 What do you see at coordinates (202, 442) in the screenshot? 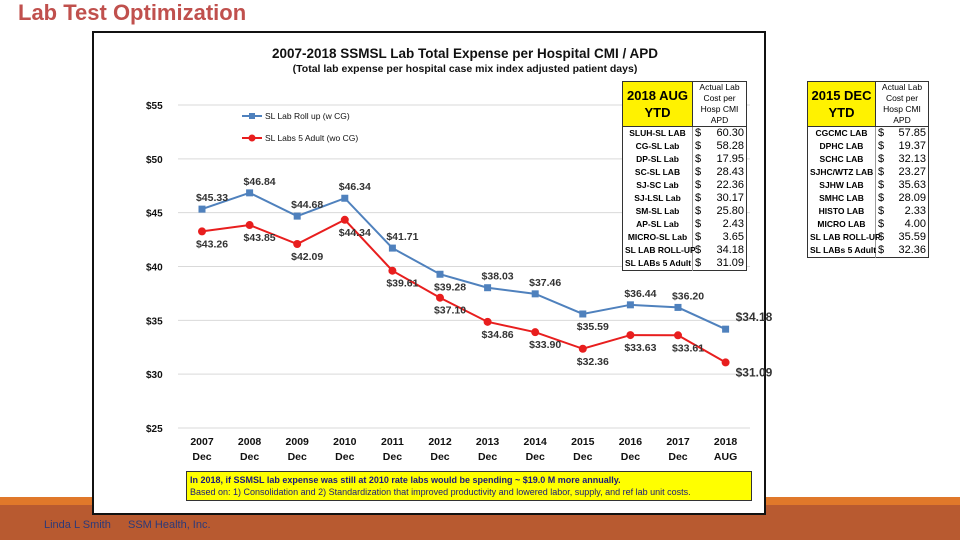
I see `x-tick-label: 2007` at bounding box center [202, 442].